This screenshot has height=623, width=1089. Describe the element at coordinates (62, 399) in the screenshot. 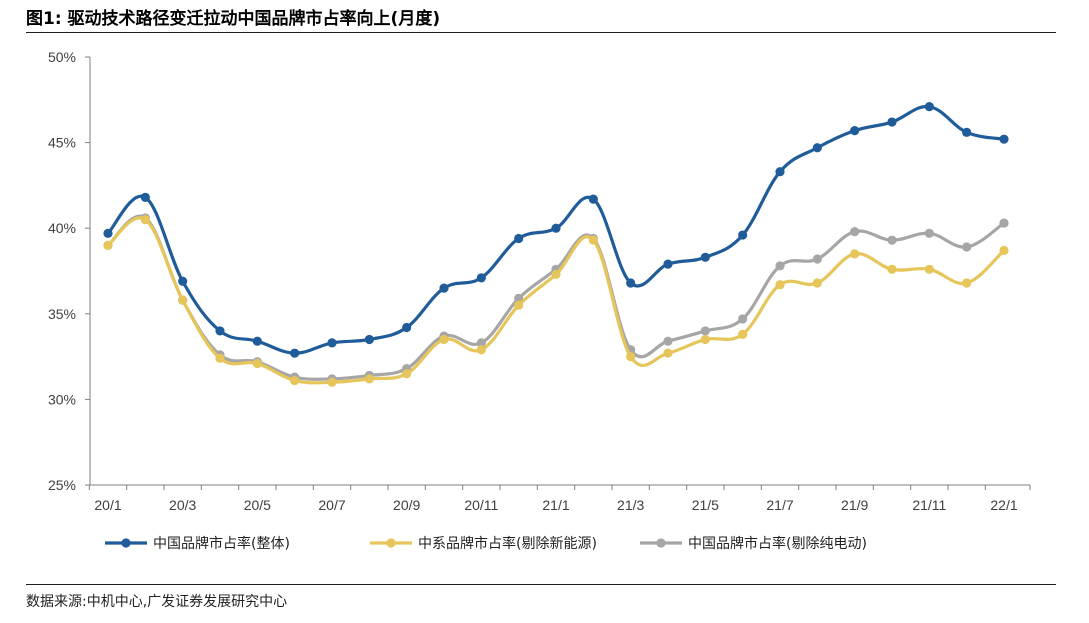

I see `y-tick-label: 30%` at that location.